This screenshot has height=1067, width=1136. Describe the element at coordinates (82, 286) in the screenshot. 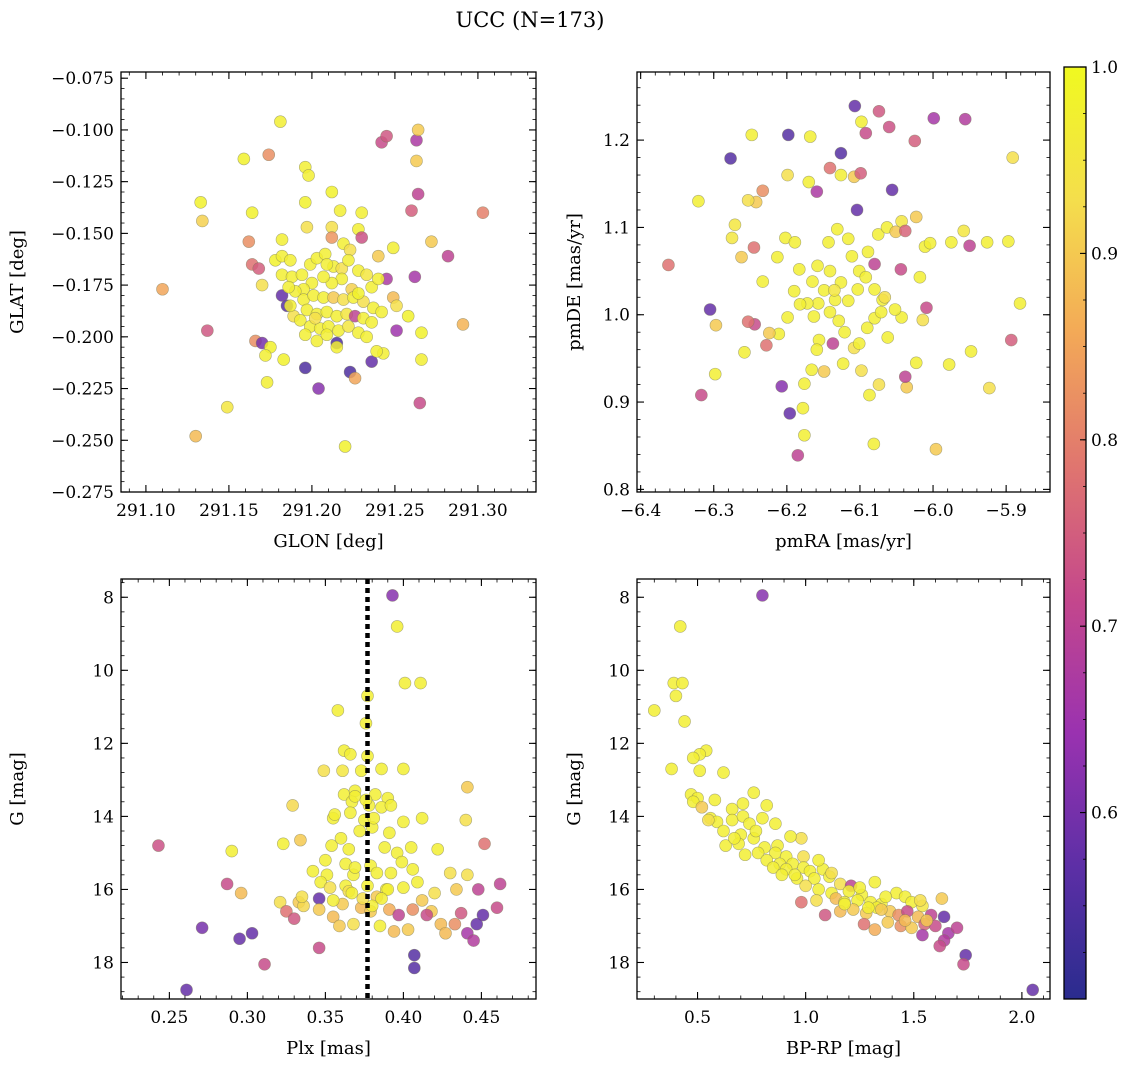

I see `y-tick-label: −0.175` at that location.